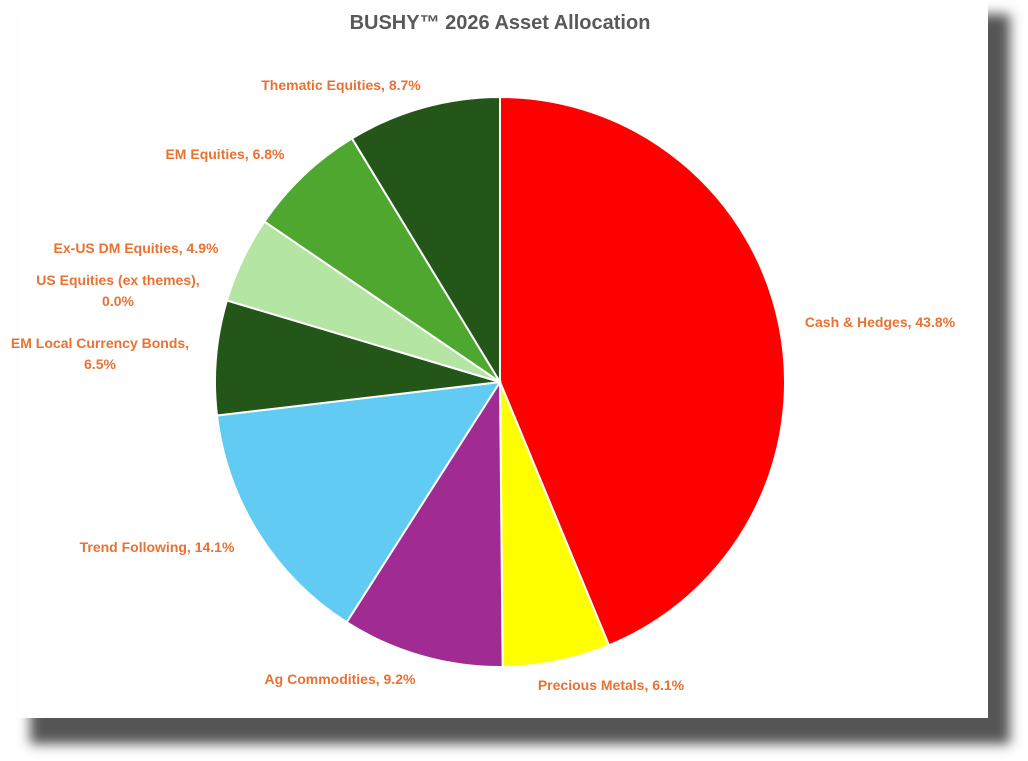  I want to click on slice-label-line: Ag Commodities, 9.2%, so click(340, 679).